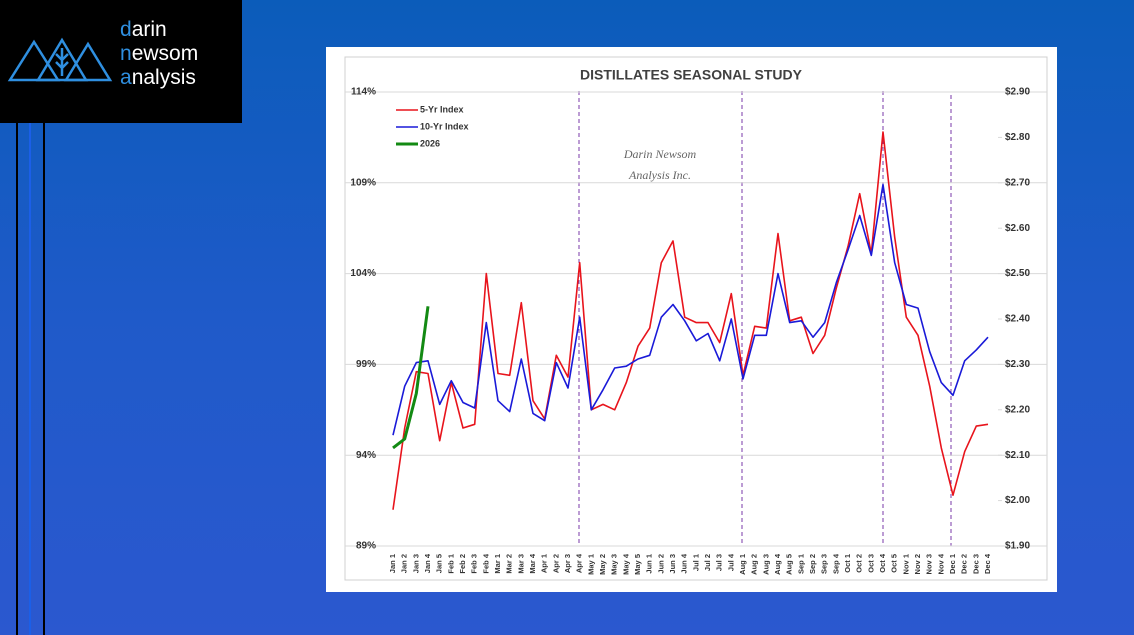 This screenshot has height=635, width=1134. I want to click on y-tick-label: 109%, so click(363, 182).